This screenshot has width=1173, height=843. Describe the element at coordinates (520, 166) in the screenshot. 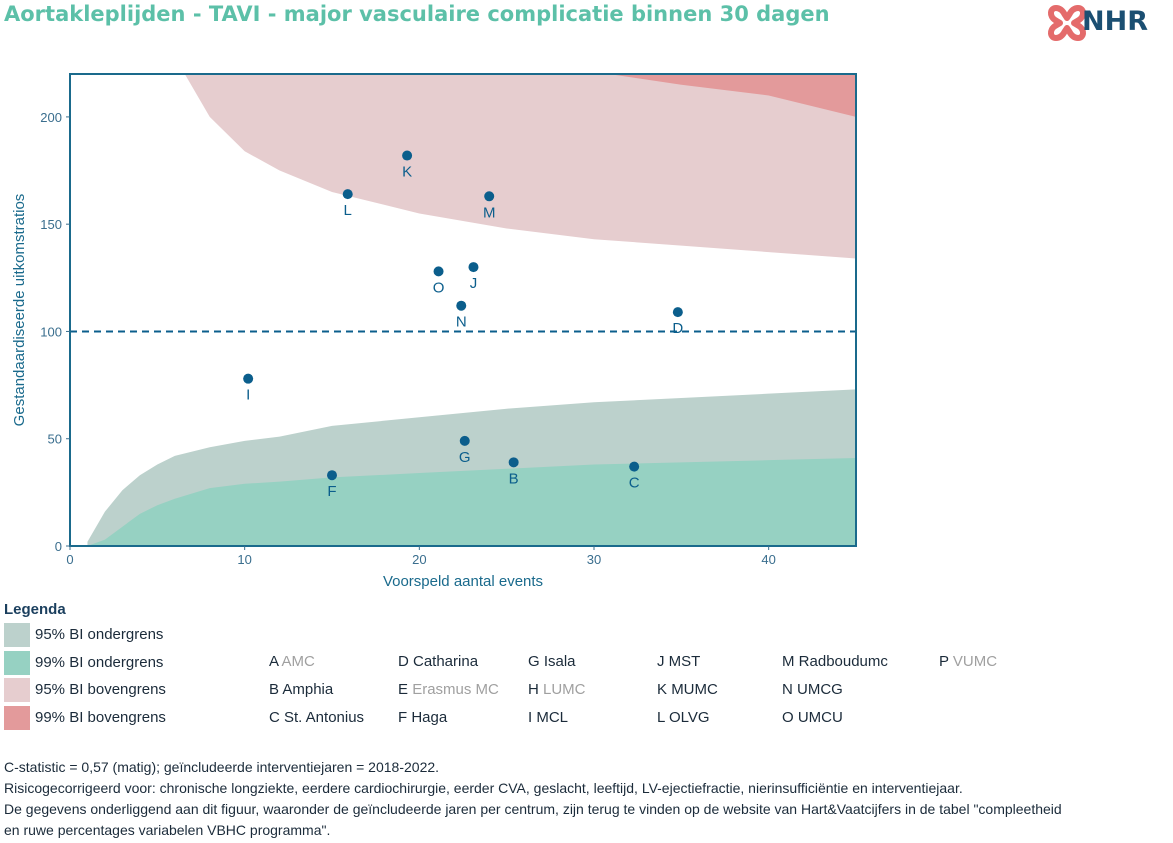

I see `upper-95-band` at that location.